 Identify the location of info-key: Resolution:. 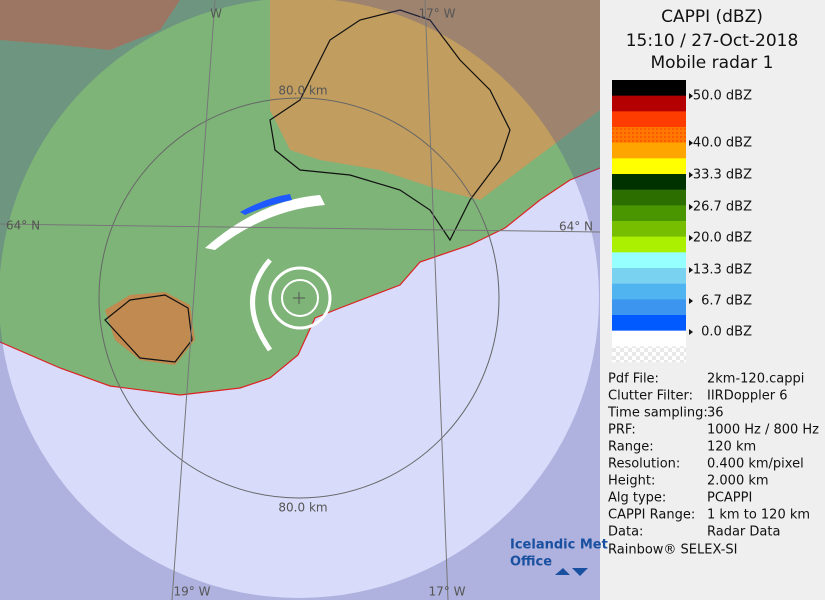
(644, 464).